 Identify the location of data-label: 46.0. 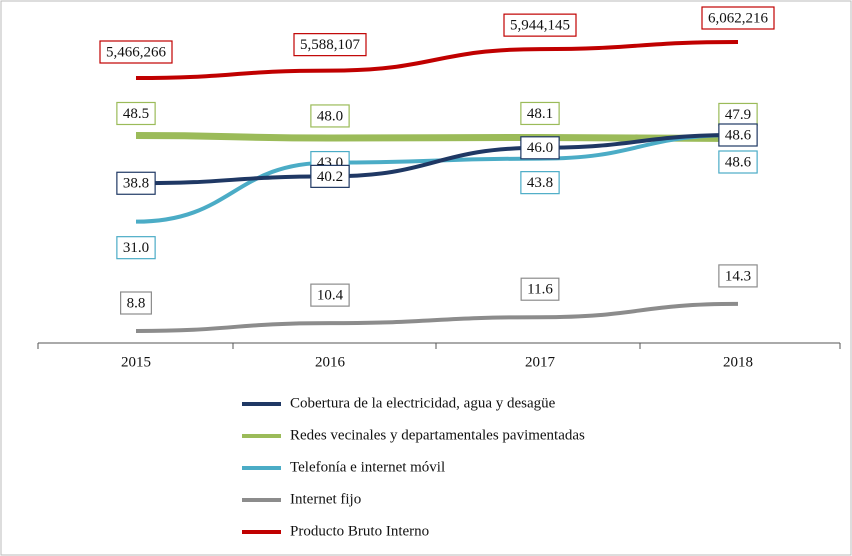
(540, 148).